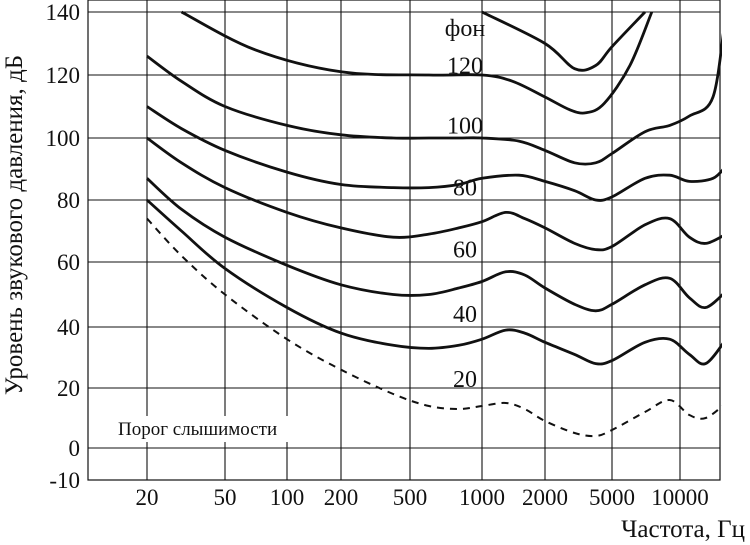 This screenshot has height=545, width=750. I want to click on y-tick-label: 40, so click(68, 327).